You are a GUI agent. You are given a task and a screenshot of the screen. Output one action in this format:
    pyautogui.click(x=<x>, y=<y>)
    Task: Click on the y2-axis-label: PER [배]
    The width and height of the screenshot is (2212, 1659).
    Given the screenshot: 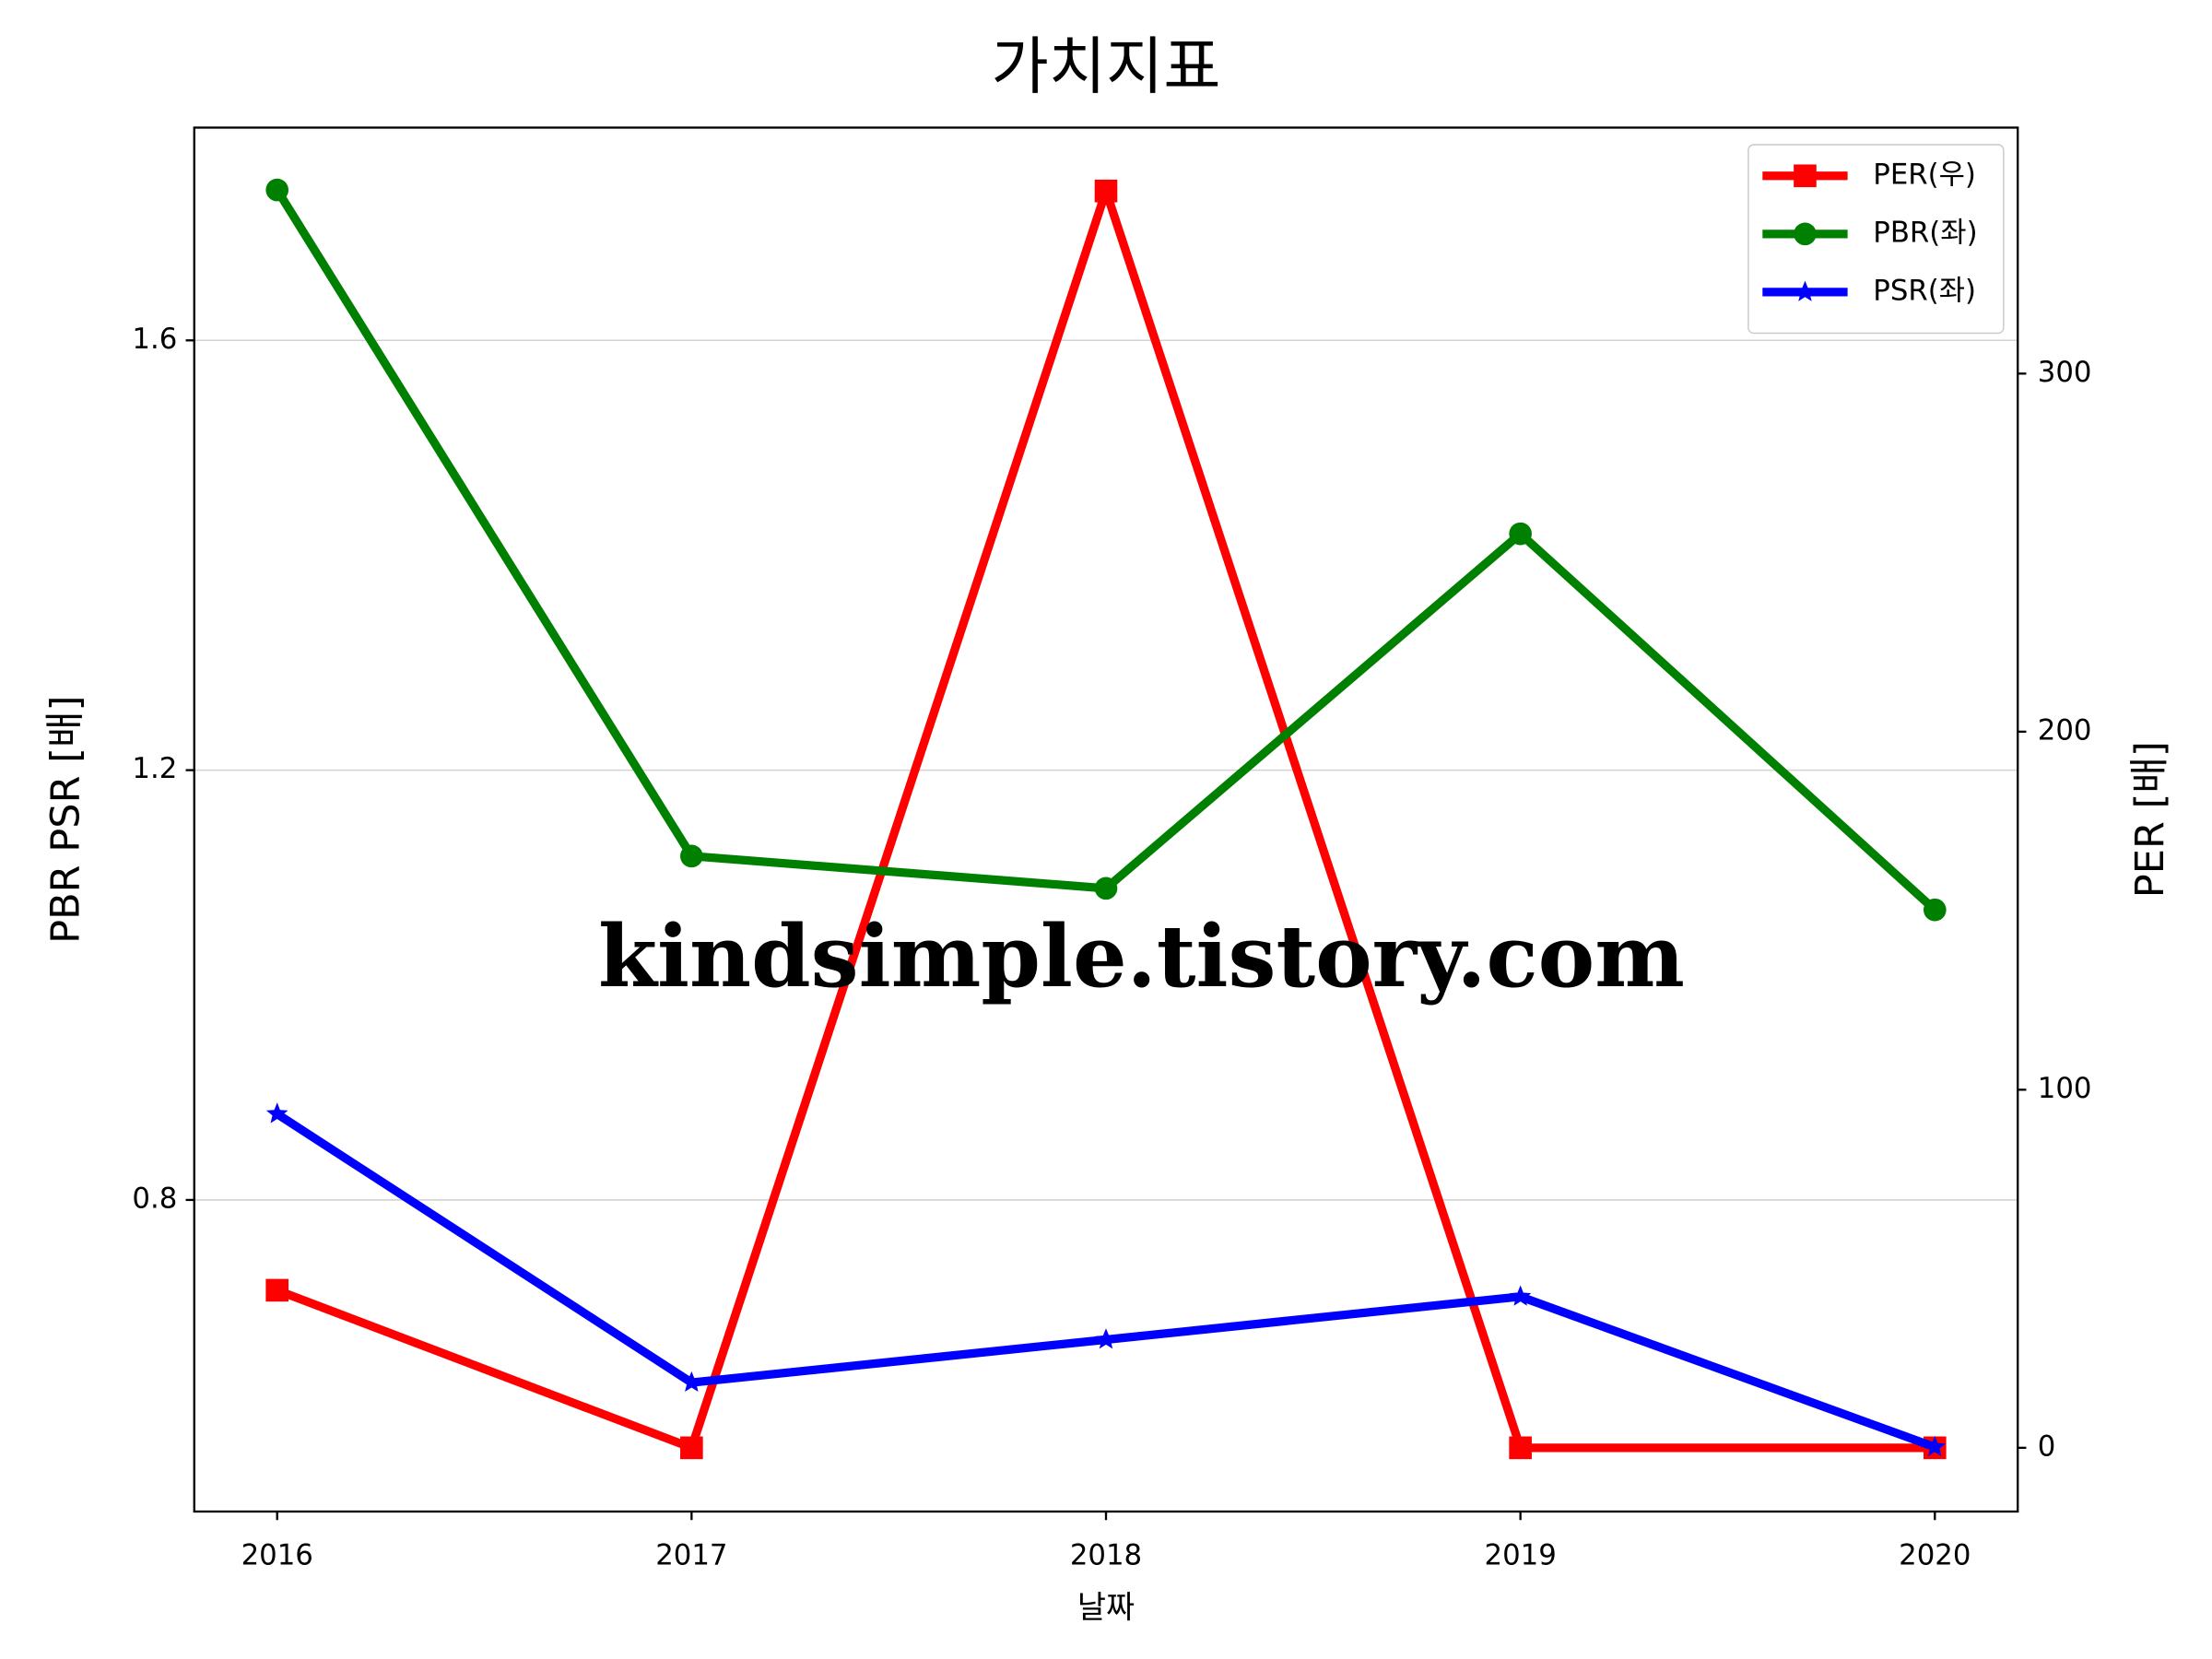 What is the action you would take?
    pyautogui.click(x=2150, y=819)
    